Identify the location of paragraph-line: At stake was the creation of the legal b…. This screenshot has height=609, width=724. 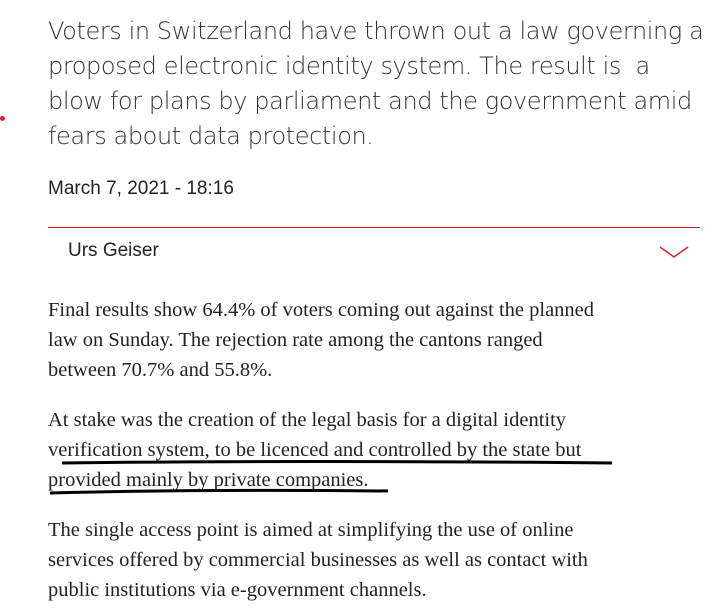
(307, 420).